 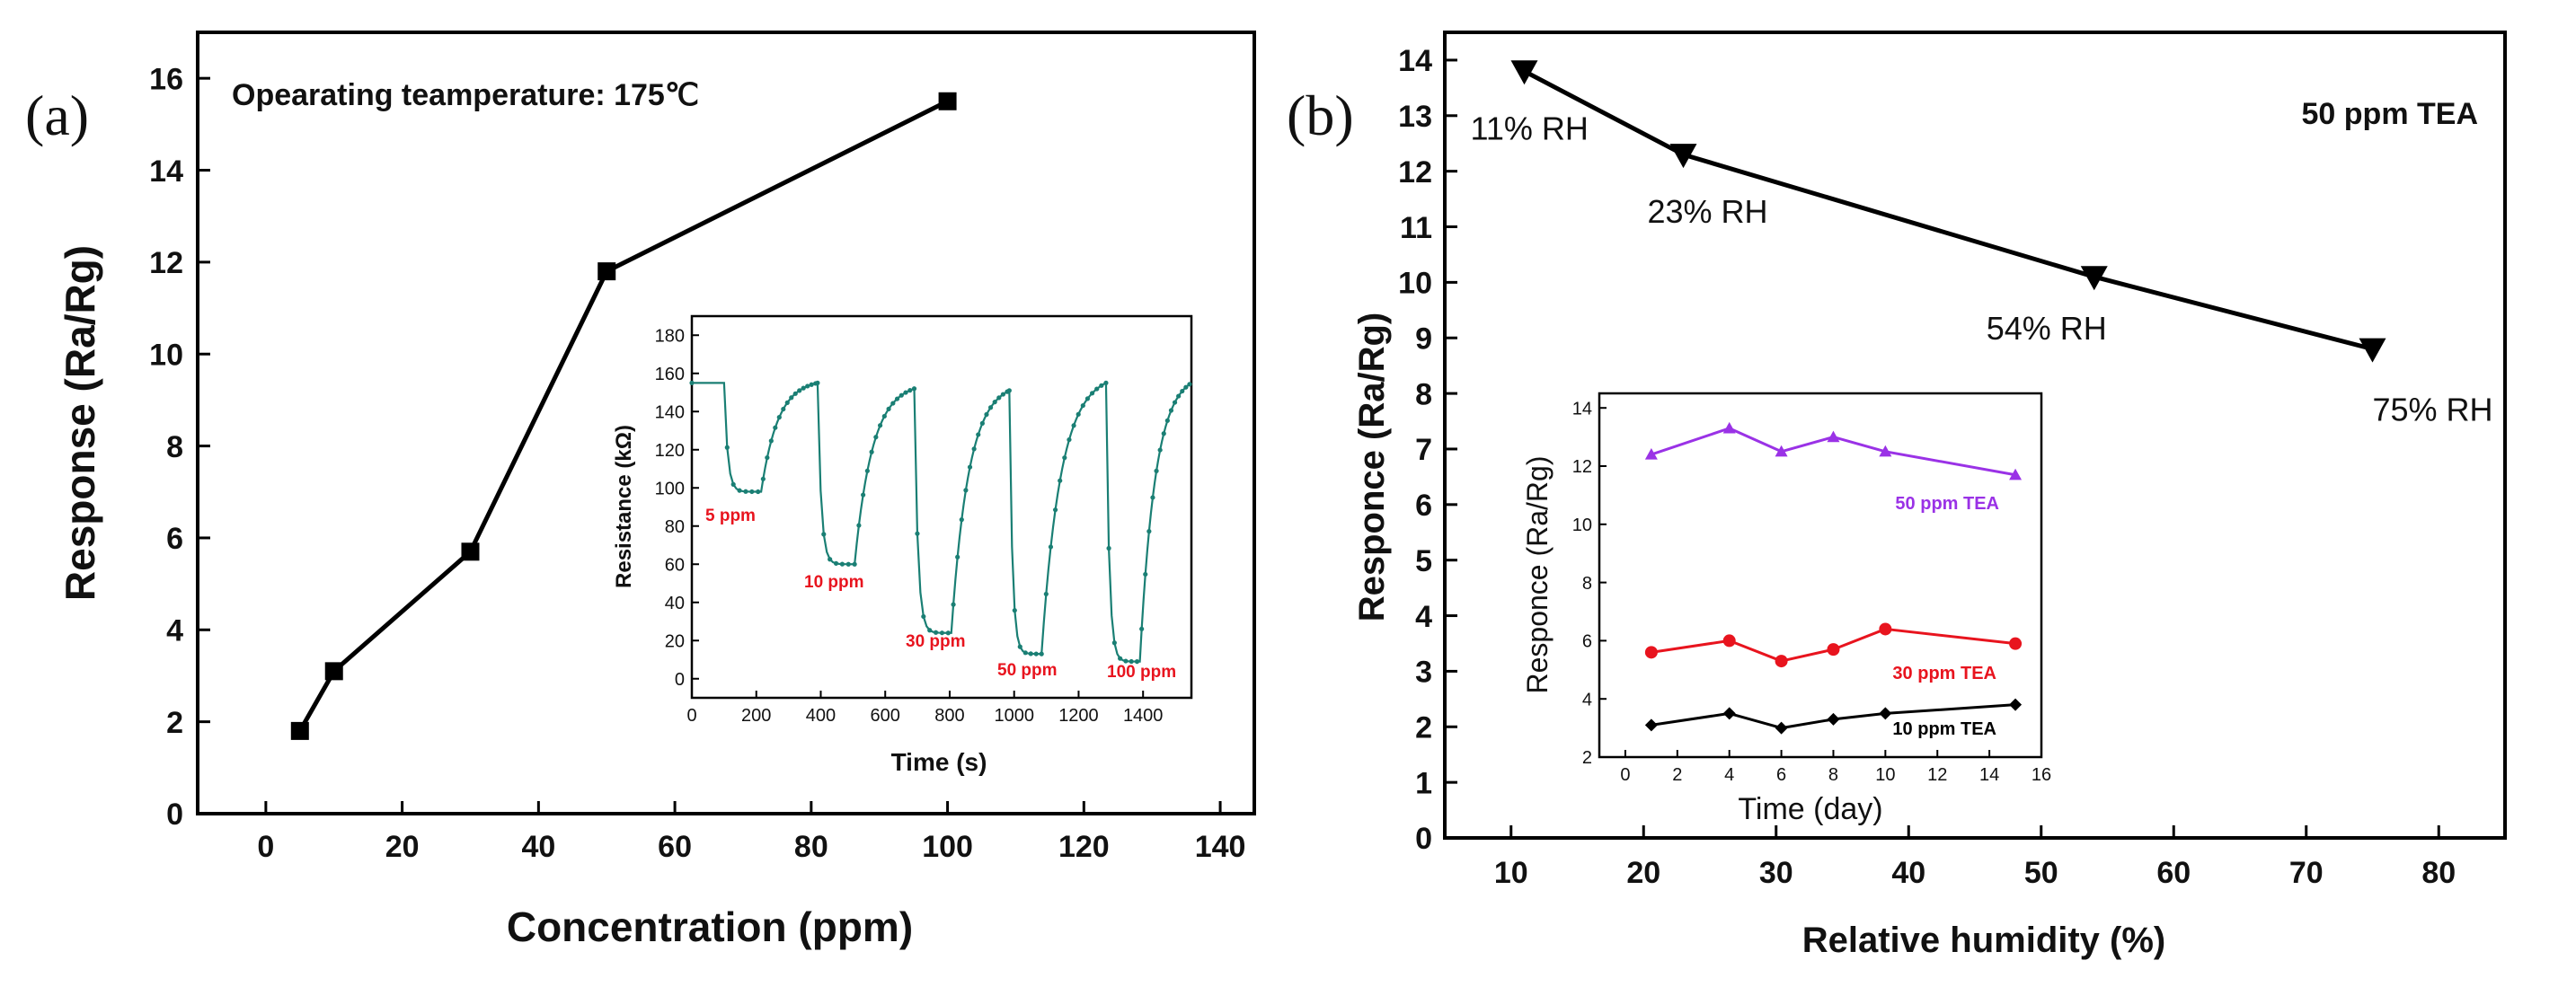 What do you see at coordinates (1424, 339) in the screenshot?
I see `y-tick-label: 9` at bounding box center [1424, 339].